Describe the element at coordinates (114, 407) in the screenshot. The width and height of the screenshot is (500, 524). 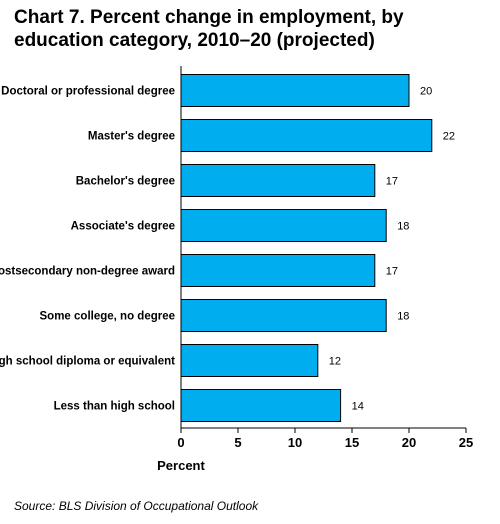
I see `category-label: Less than high school` at that location.